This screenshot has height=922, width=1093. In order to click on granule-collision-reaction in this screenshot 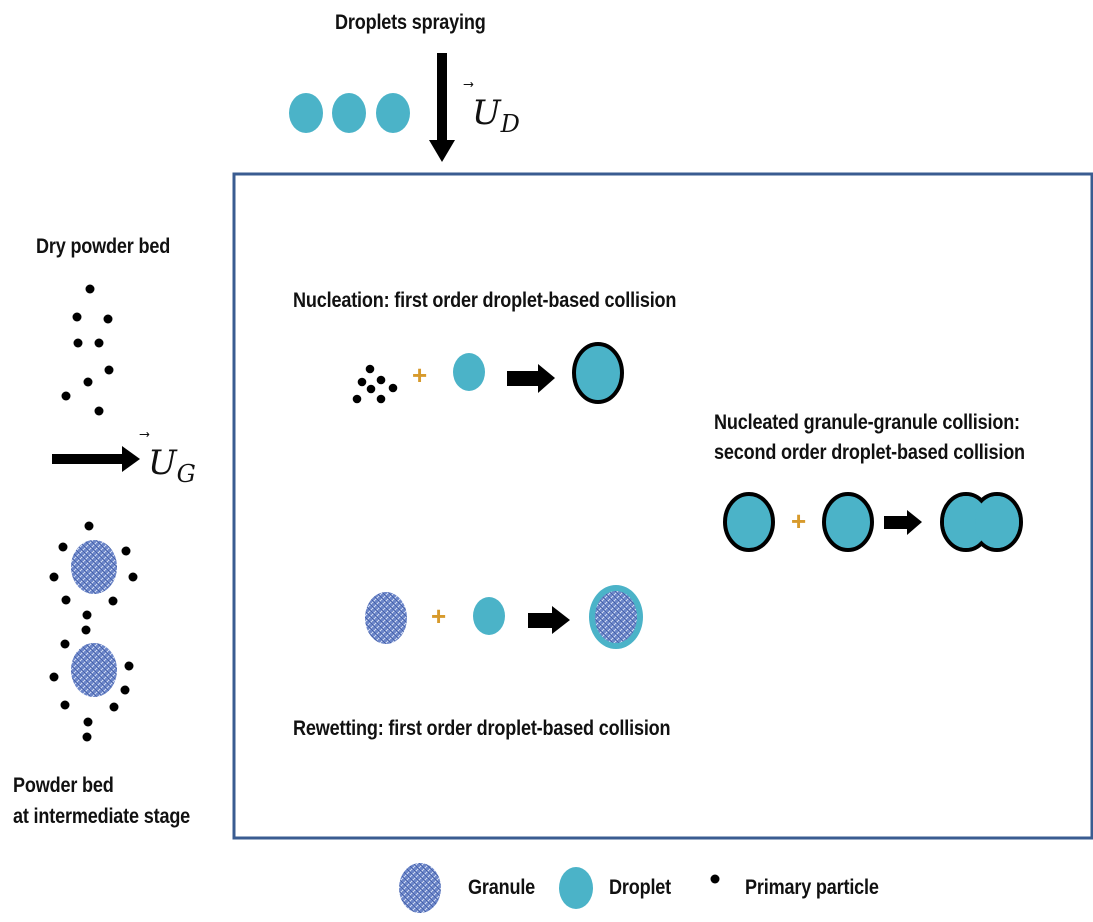, I will do `click(873, 522)`.